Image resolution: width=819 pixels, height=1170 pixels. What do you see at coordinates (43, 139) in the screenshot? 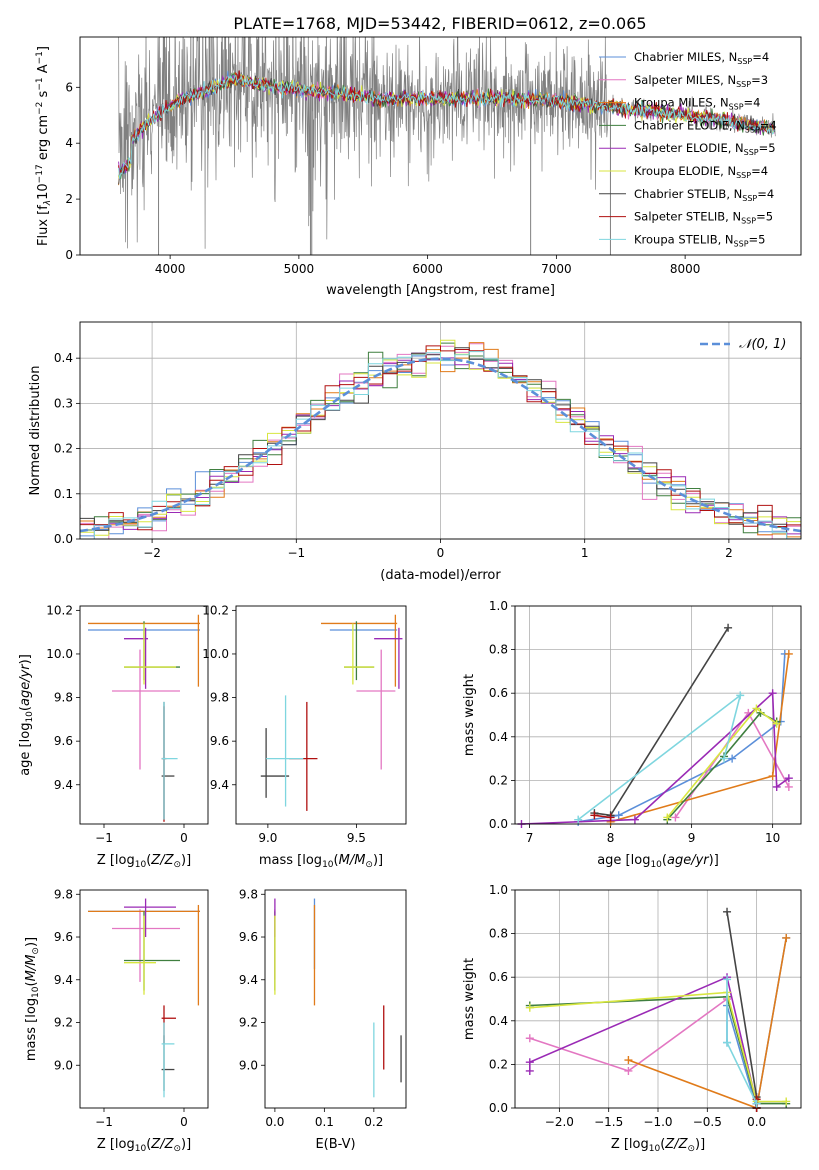
I see `label-part: erg cm` at bounding box center [43, 139].